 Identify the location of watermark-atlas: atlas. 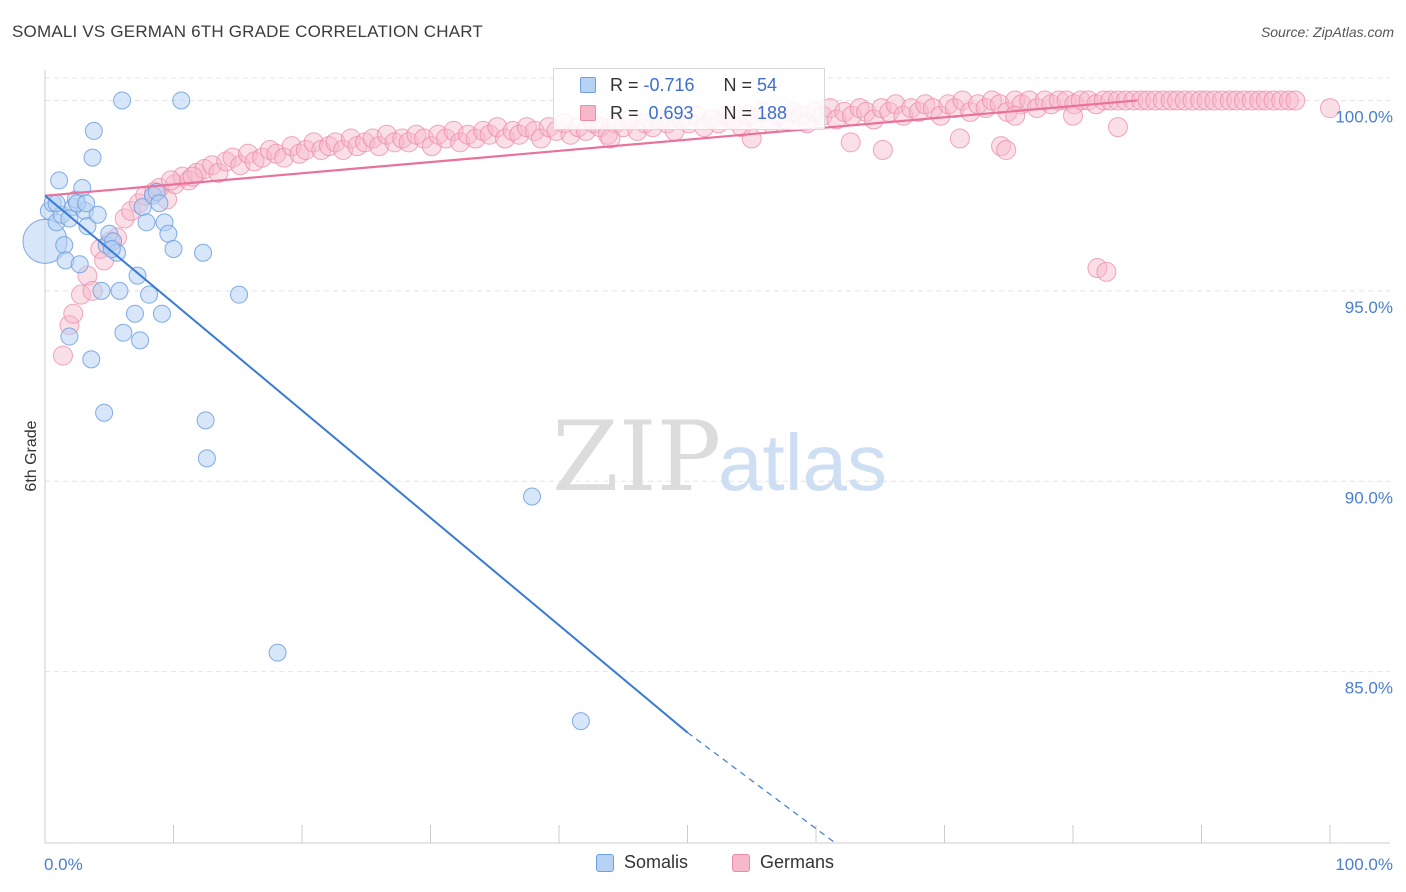
(802, 462).